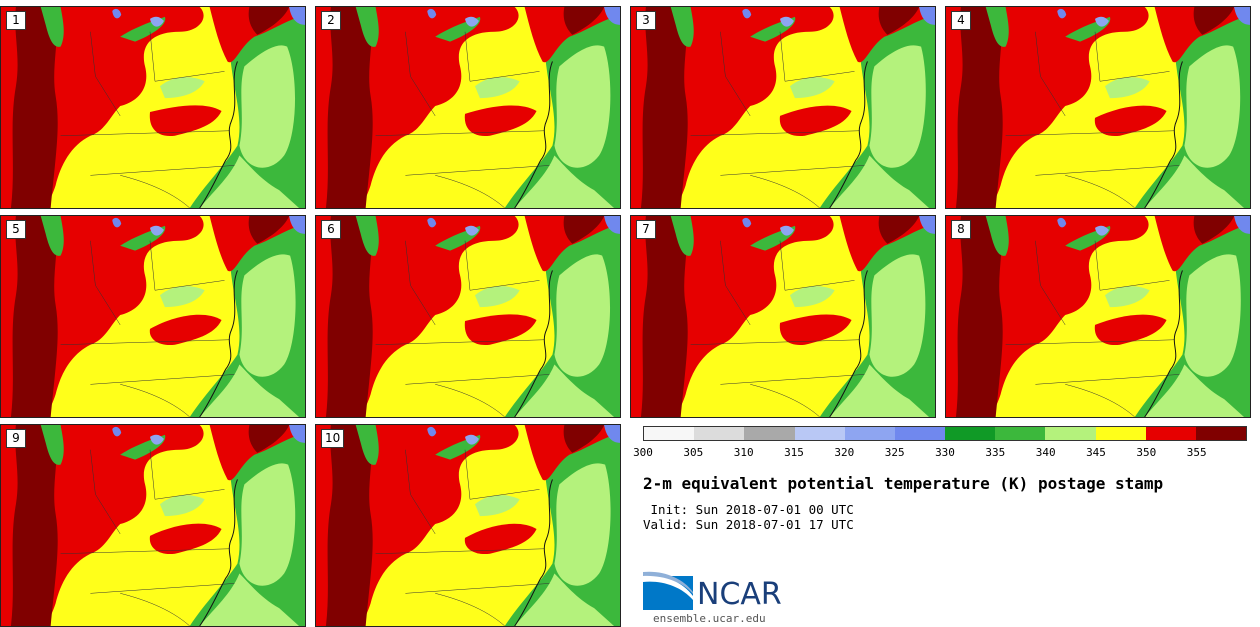  What do you see at coordinates (153, 316) in the screenshot?
I see `ensemble-member-map: 5` at bounding box center [153, 316].